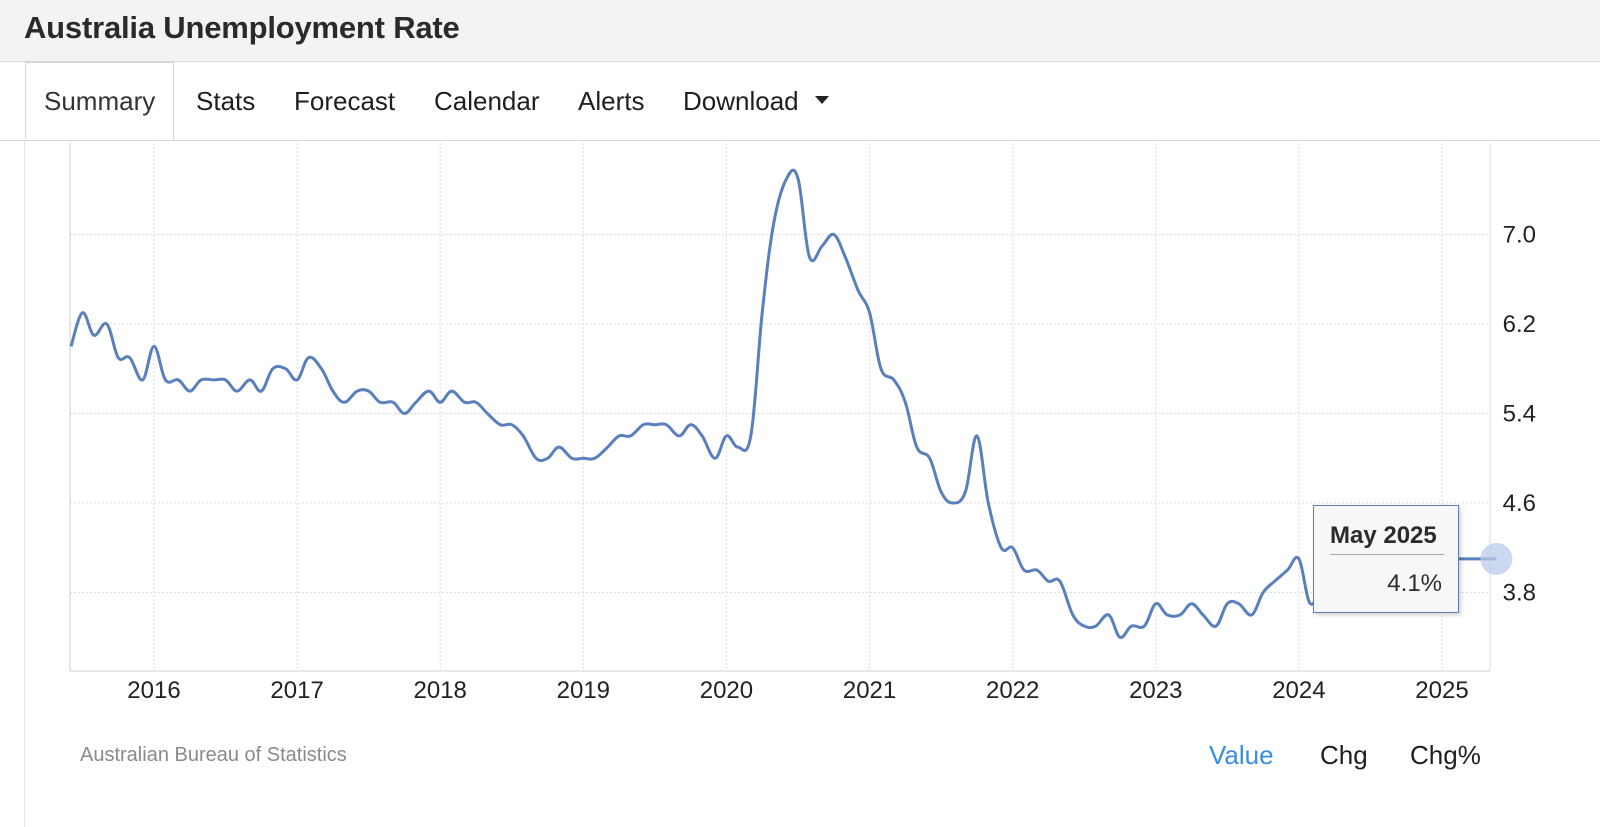  I want to click on title-bar: Australia Unemployment Rate, so click(800, 31).